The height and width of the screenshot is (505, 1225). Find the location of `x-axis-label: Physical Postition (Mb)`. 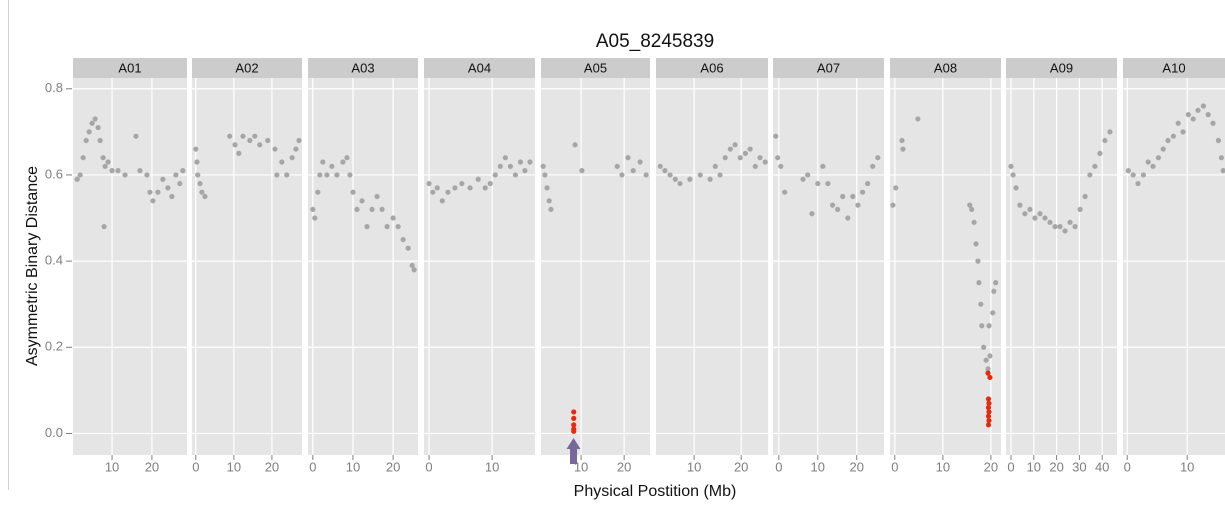

x-axis-label: Physical Postition (Mb) is located at coordinates (655, 491).